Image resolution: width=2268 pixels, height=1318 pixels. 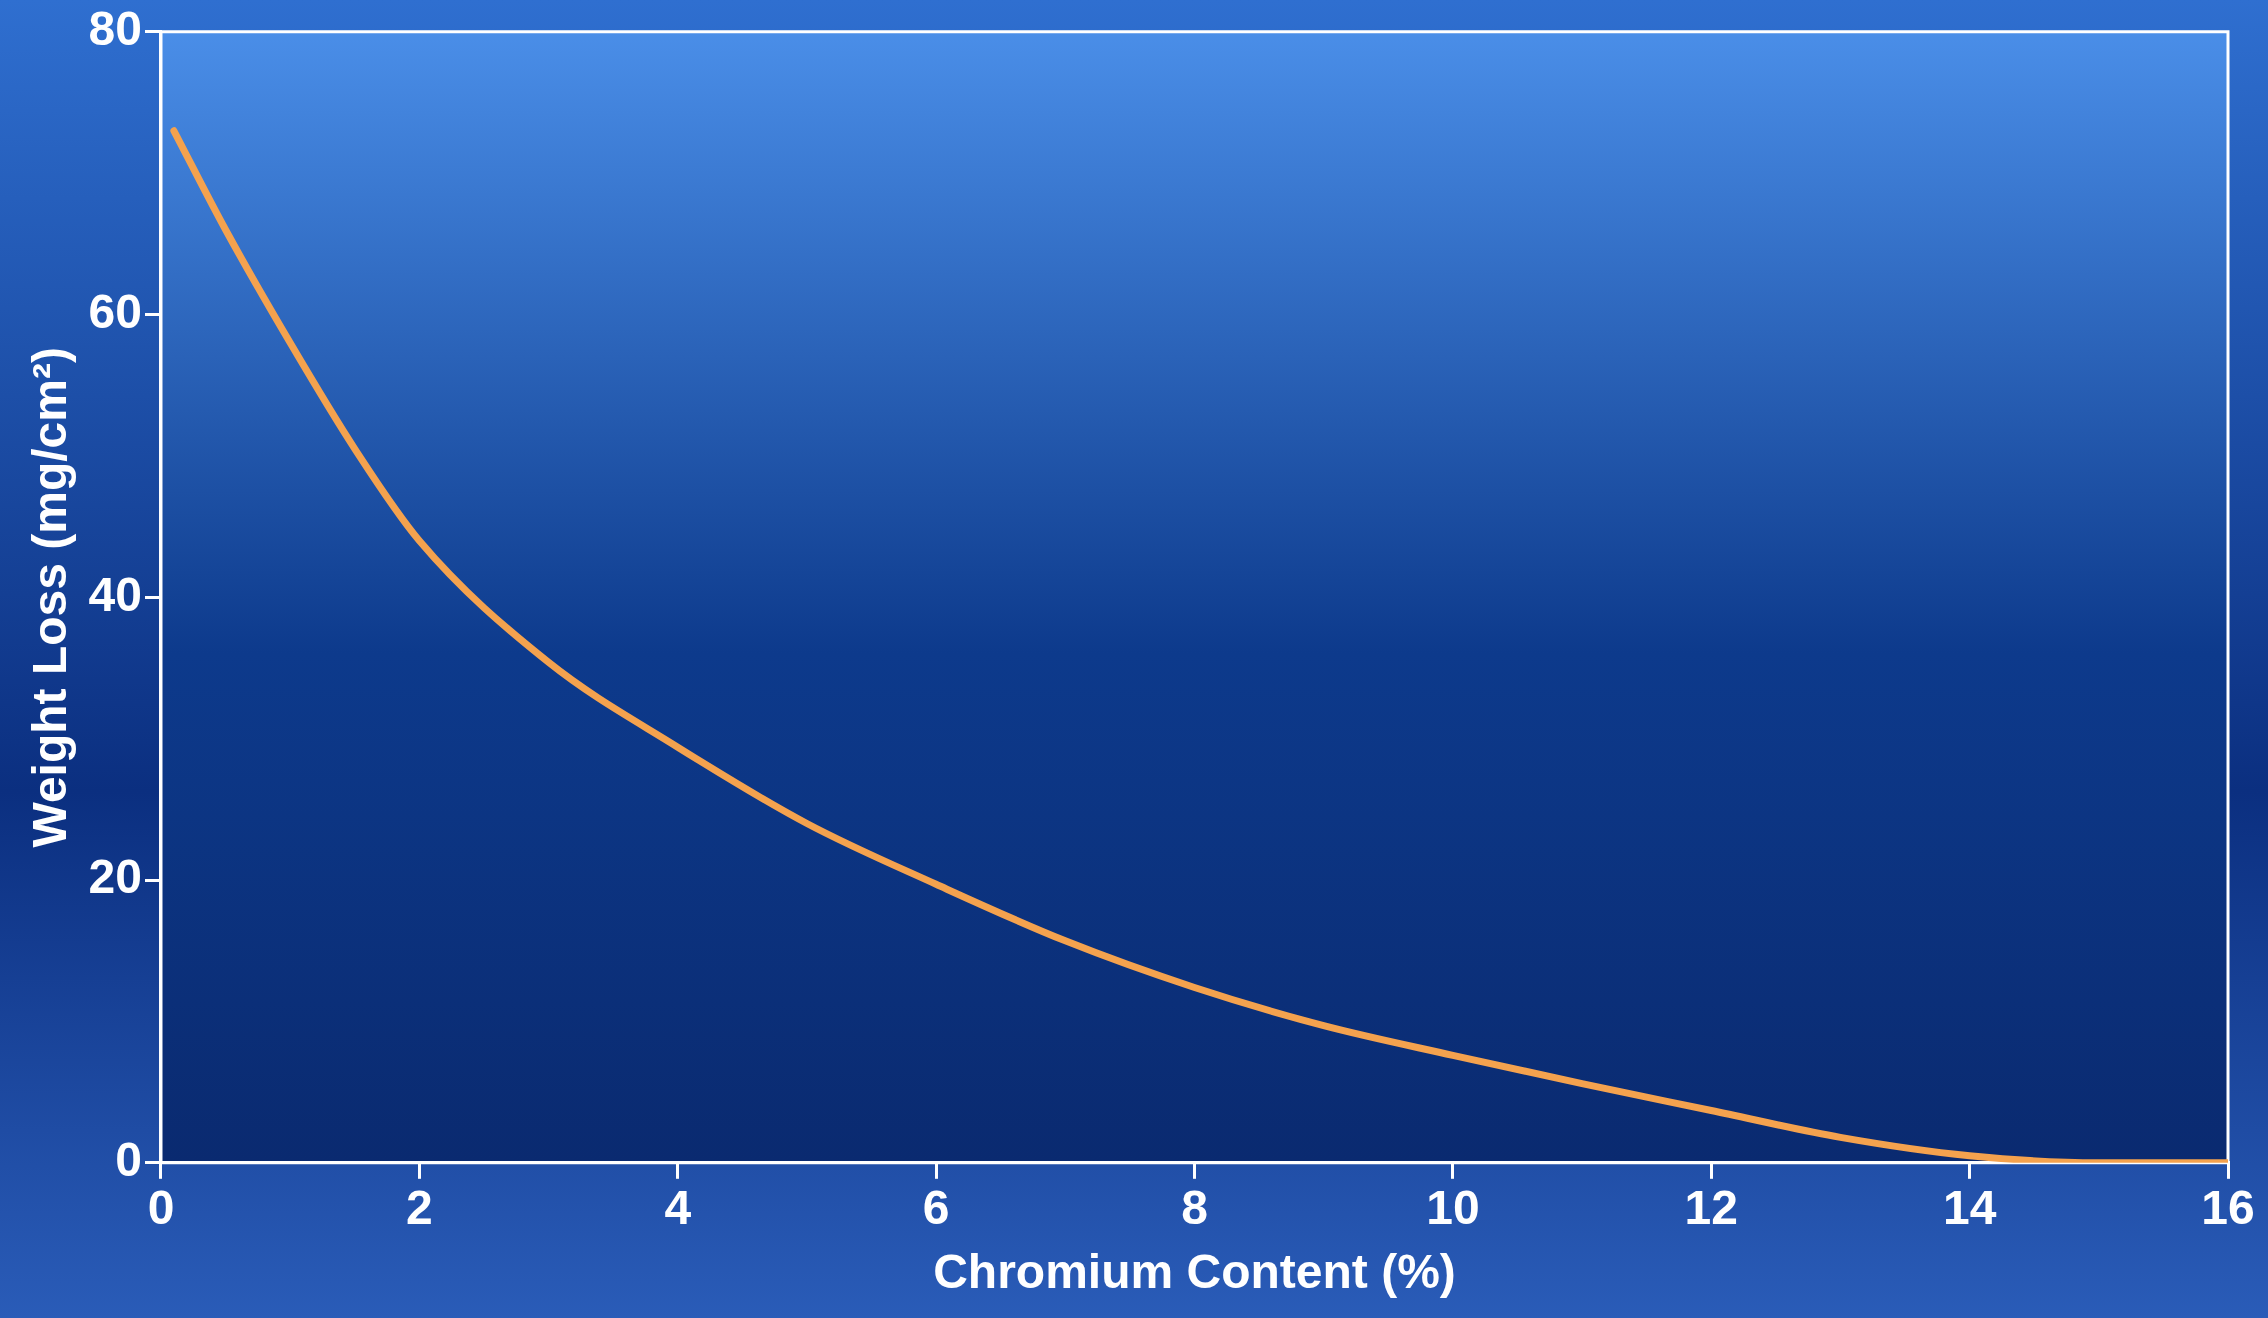 What do you see at coordinates (161, 1207) in the screenshot?
I see `x-tick-label: 0` at bounding box center [161, 1207].